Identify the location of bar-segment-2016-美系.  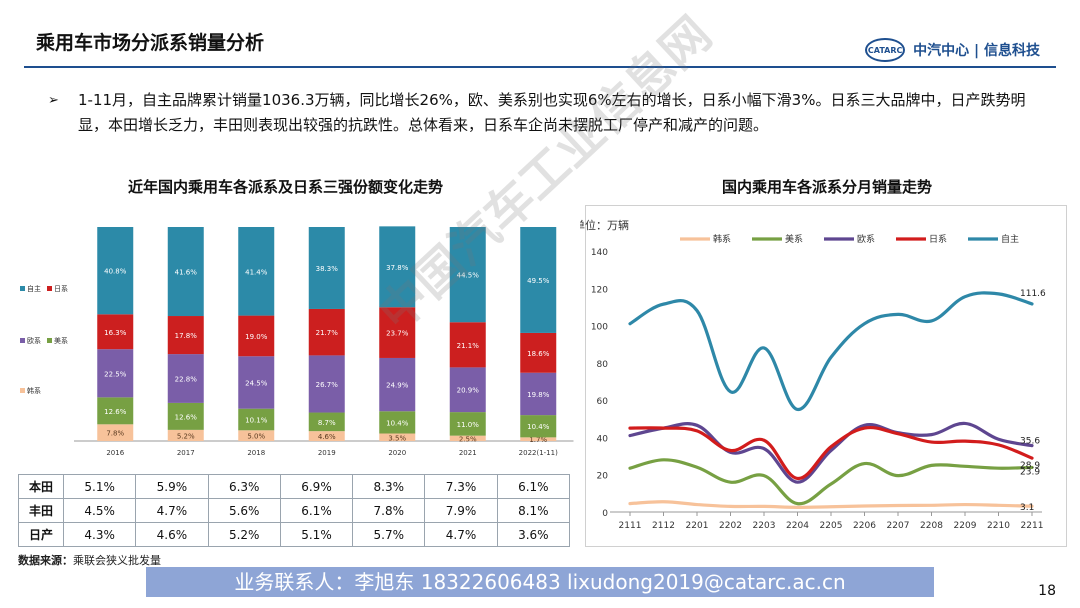
(115, 411).